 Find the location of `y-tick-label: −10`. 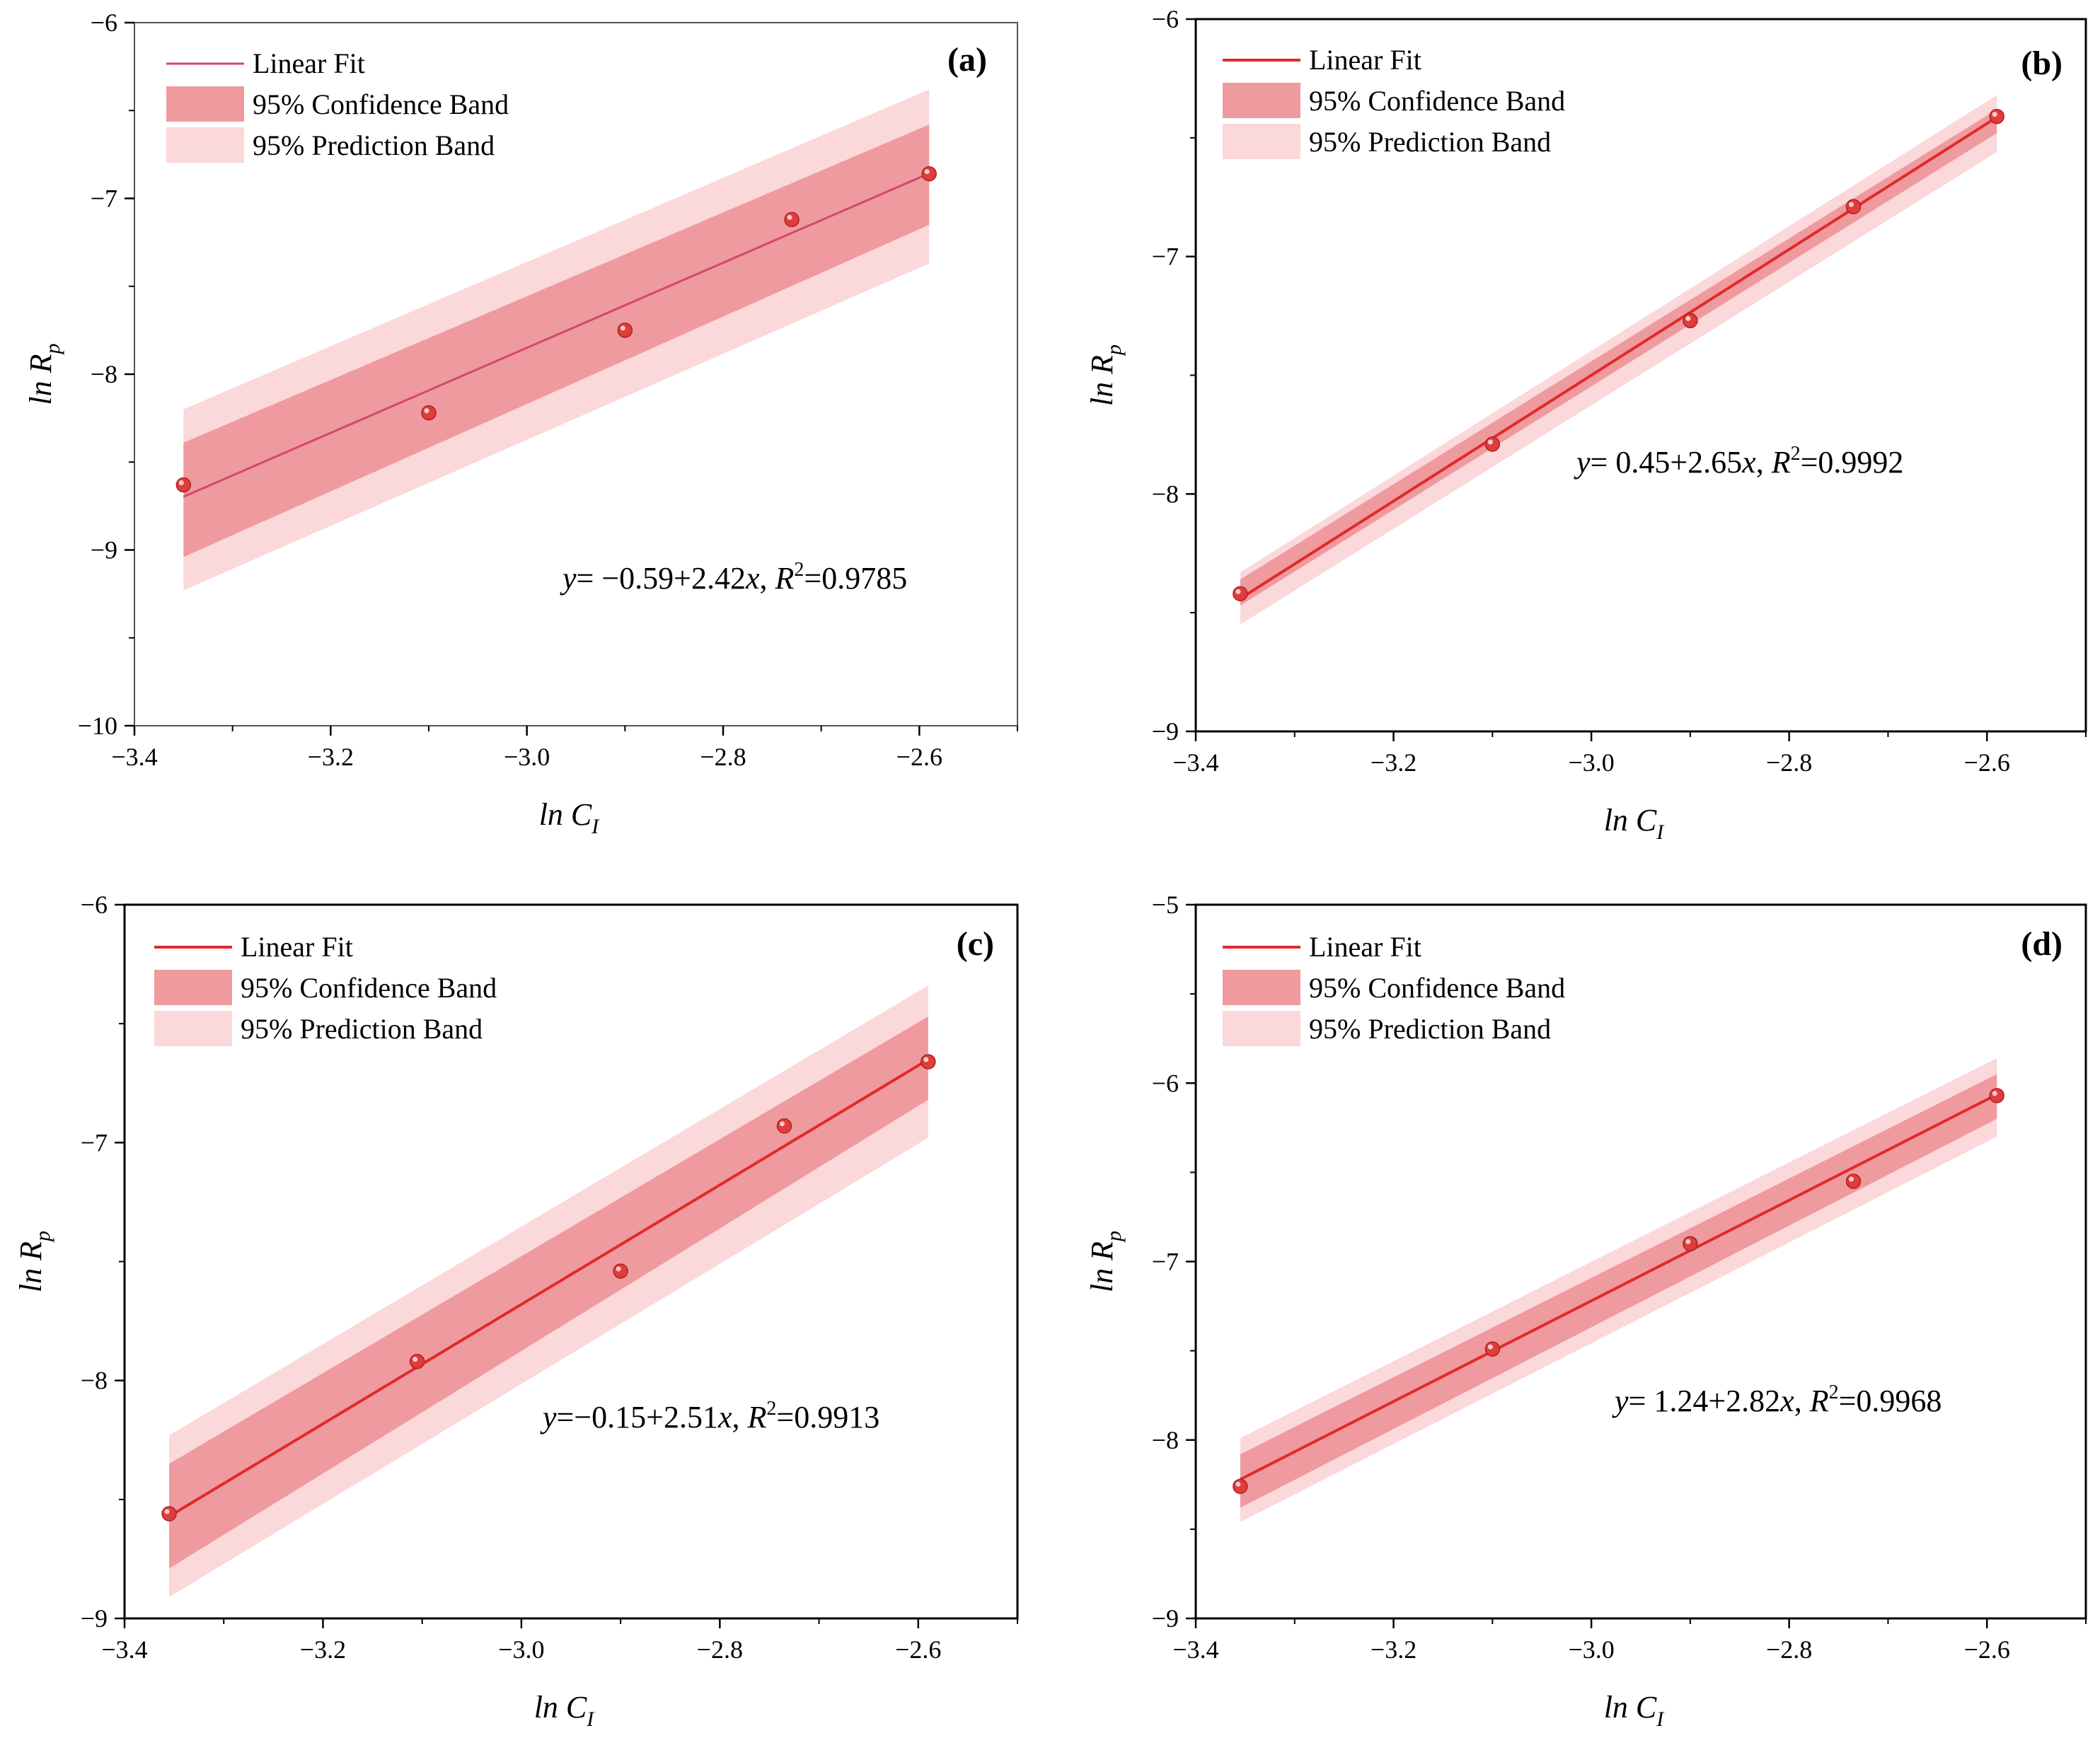

y-tick-label: −10 is located at coordinates (97, 726).